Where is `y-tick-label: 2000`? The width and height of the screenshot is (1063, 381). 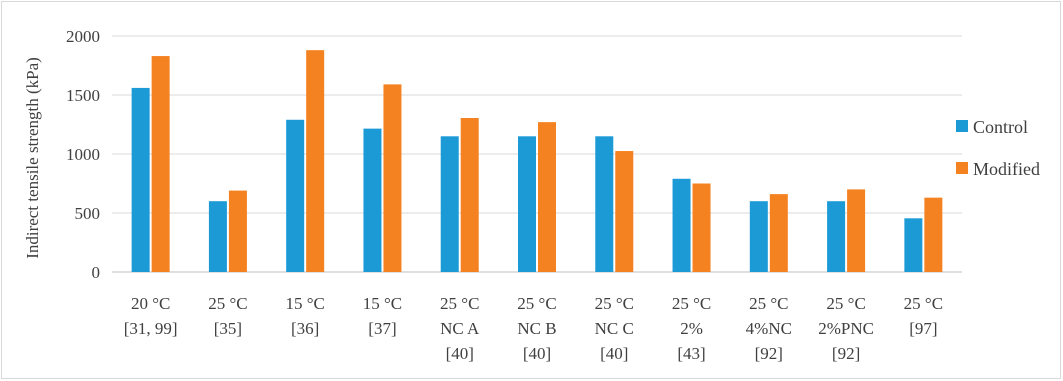
y-tick-label: 2000 is located at coordinates (83, 36).